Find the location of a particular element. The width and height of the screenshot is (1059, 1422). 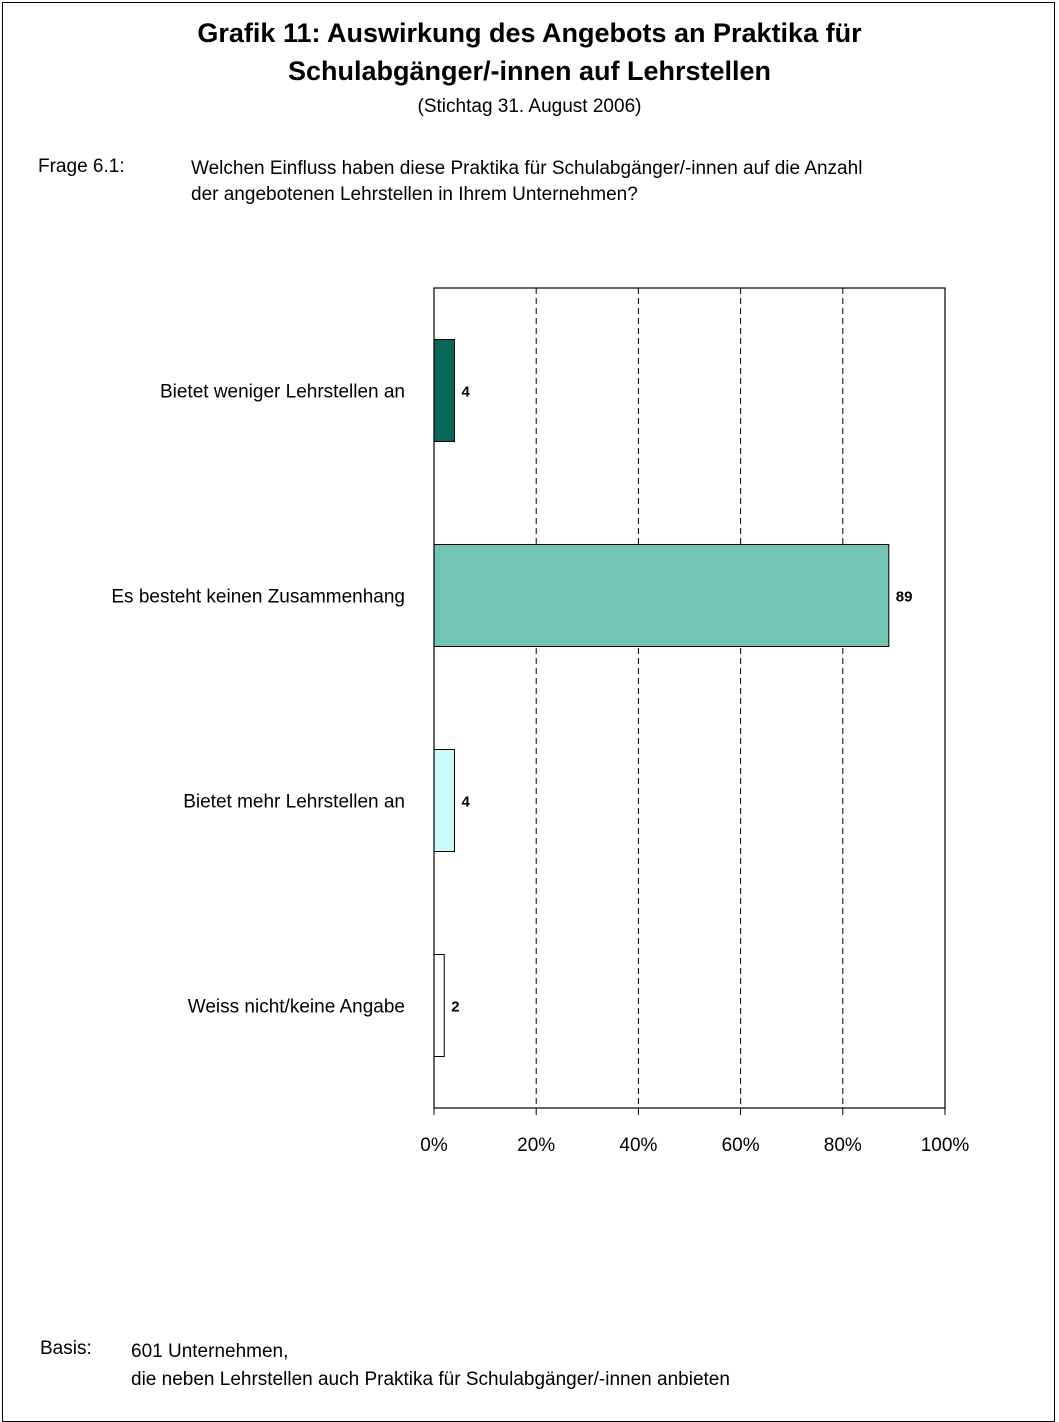

data-label: 2 is located at coordinates (455, 1007).